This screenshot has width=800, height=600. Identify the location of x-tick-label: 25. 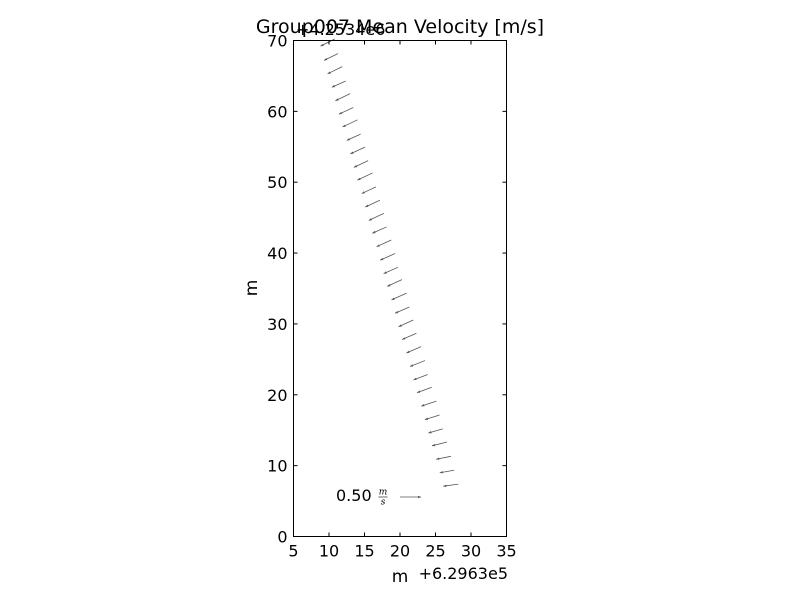
(435, 551).